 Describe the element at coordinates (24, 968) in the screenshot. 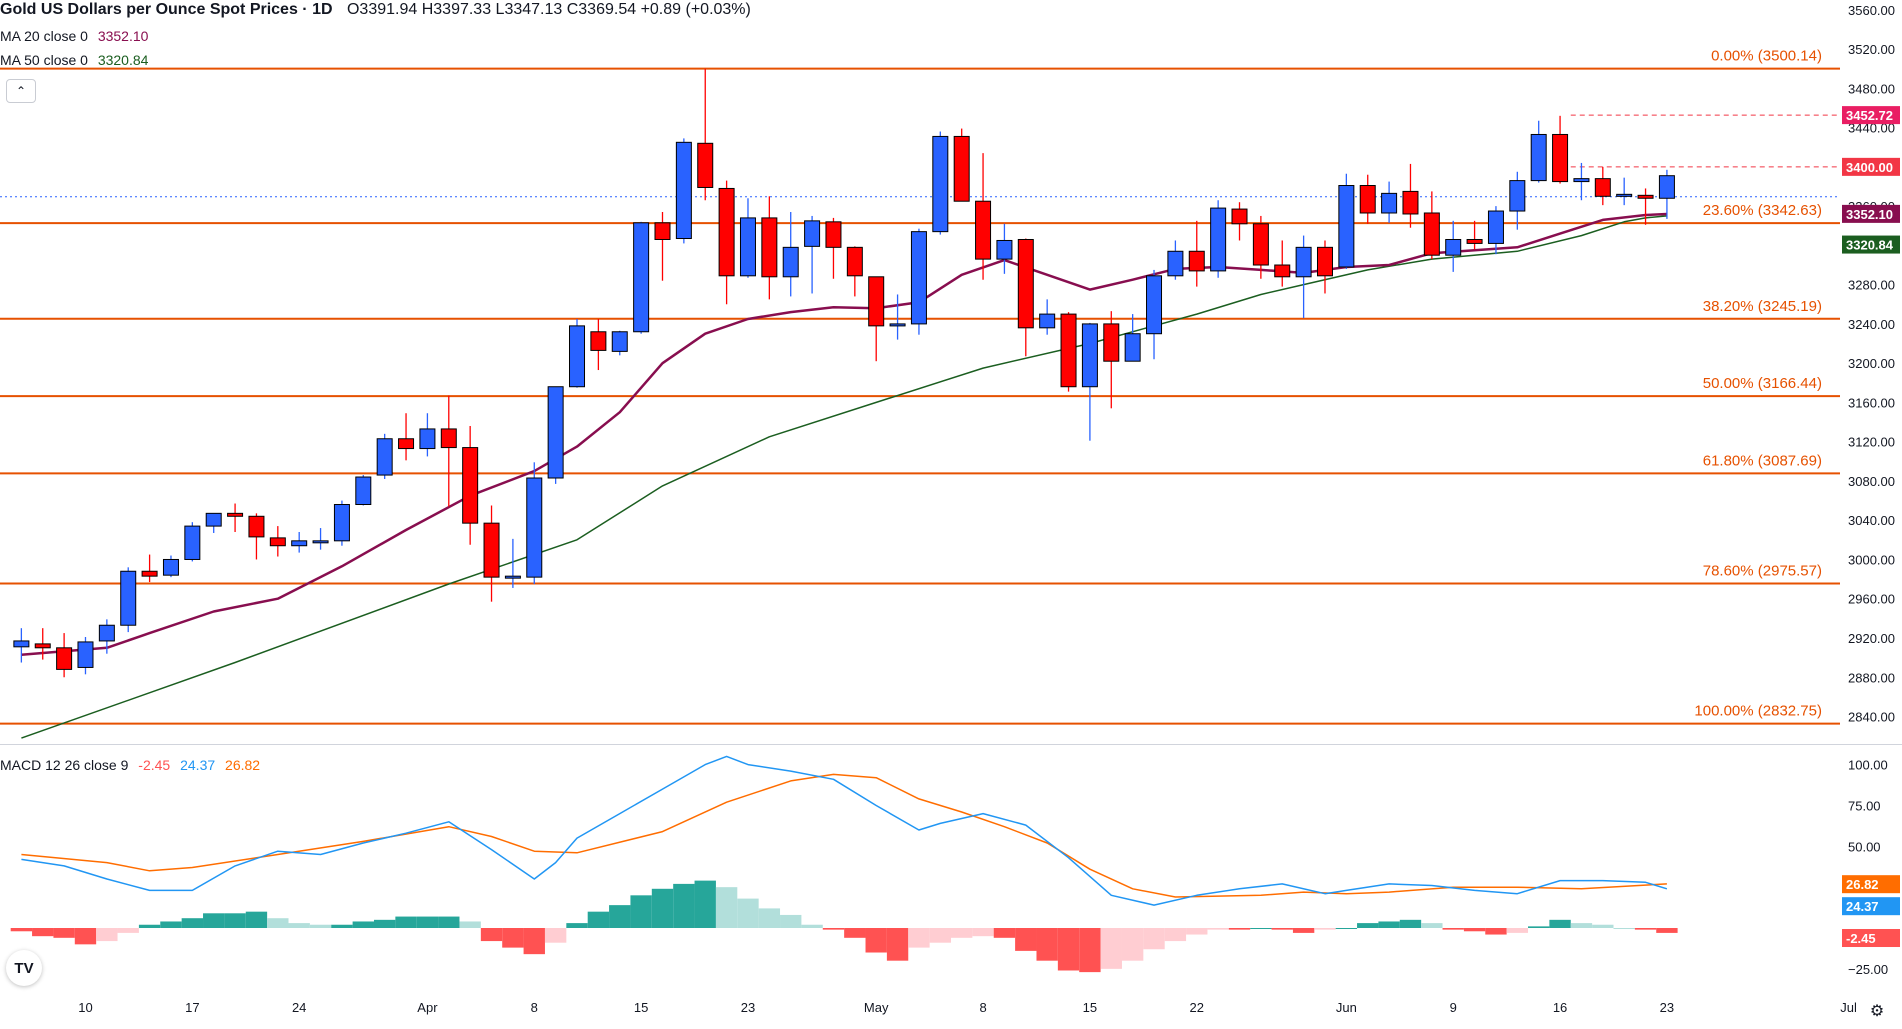

I see `tradingview-logo: TV` at that location.